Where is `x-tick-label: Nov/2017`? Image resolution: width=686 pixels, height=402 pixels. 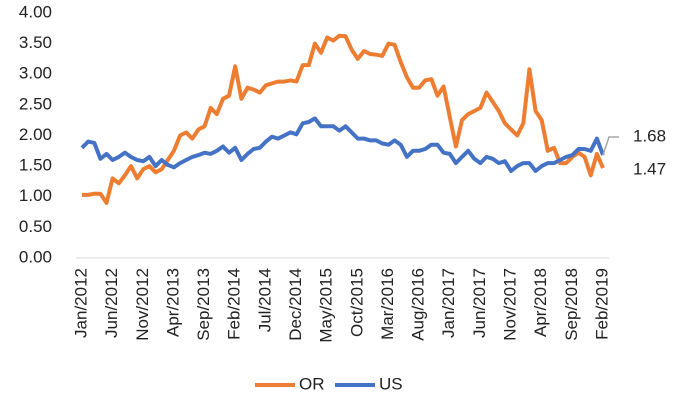
x-tick-label: Nov/2017 is located at coordinates (510, 304).